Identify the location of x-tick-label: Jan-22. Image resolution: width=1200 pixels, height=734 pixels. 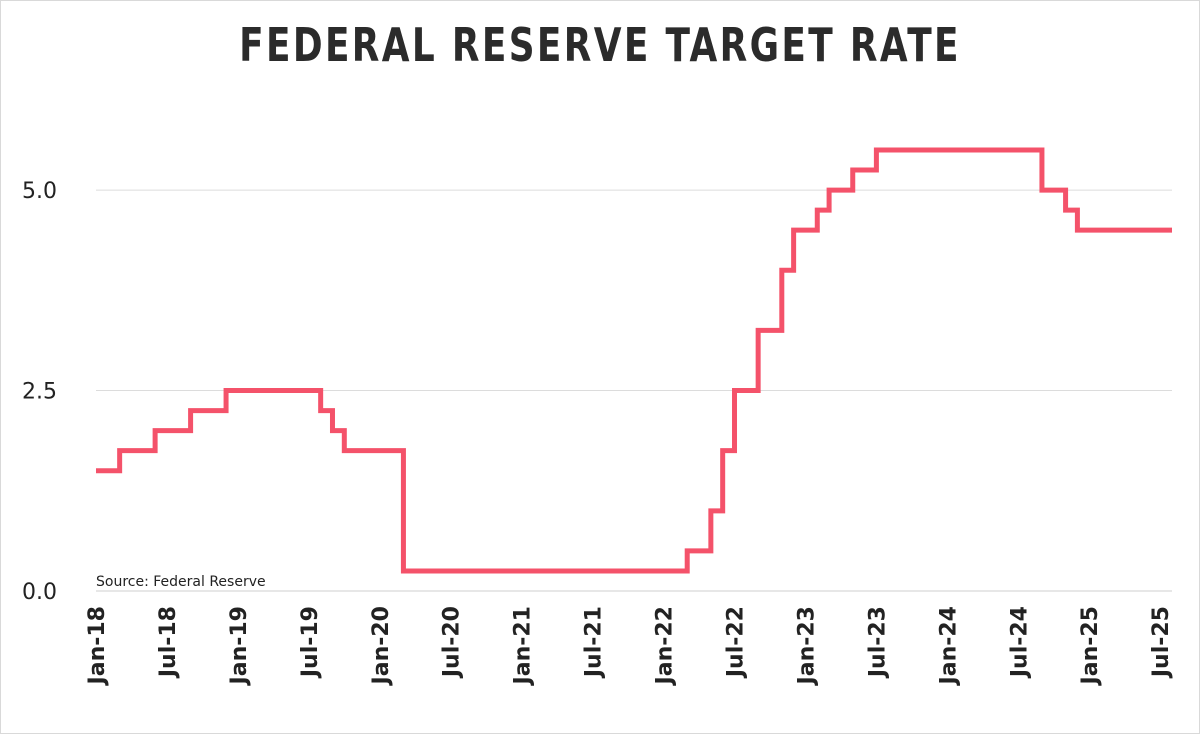
(665, 646).